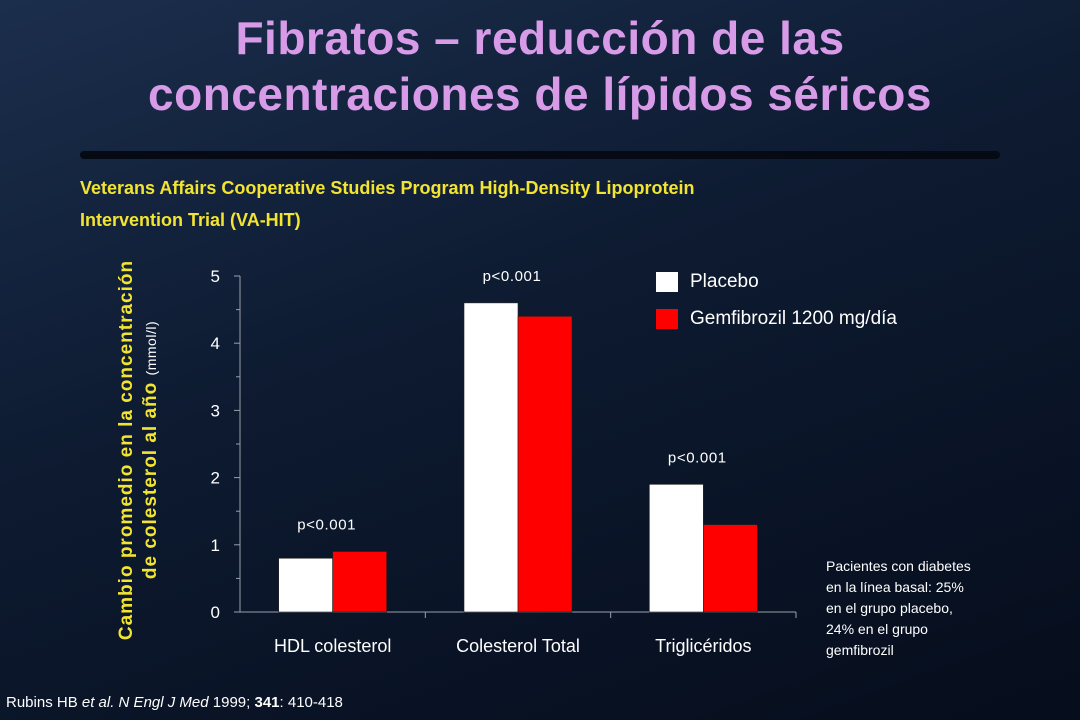 The image size is (1080, 720). Describe the element at coordinates (518, 646) in the screenshot. I see `x-category-label: Colesterol Total` at that location.